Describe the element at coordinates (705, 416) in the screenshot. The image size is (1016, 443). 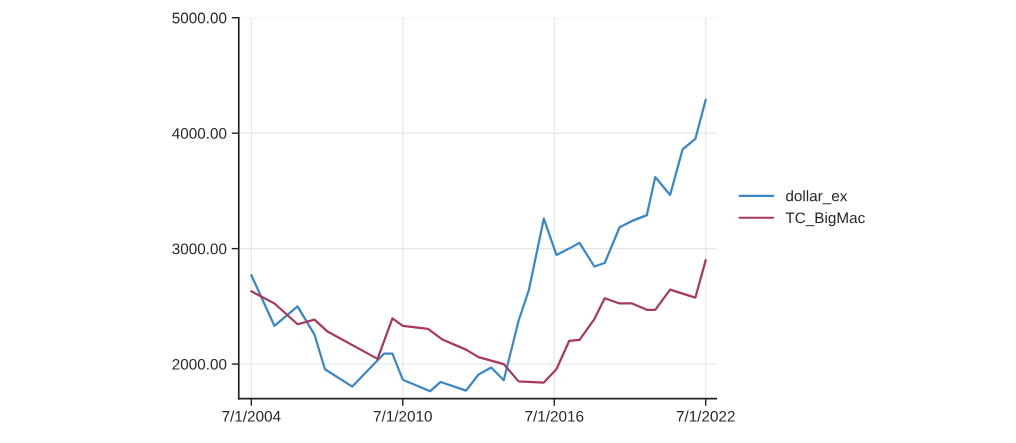
I see `x-tick-label: 7/1/2022` at that location.